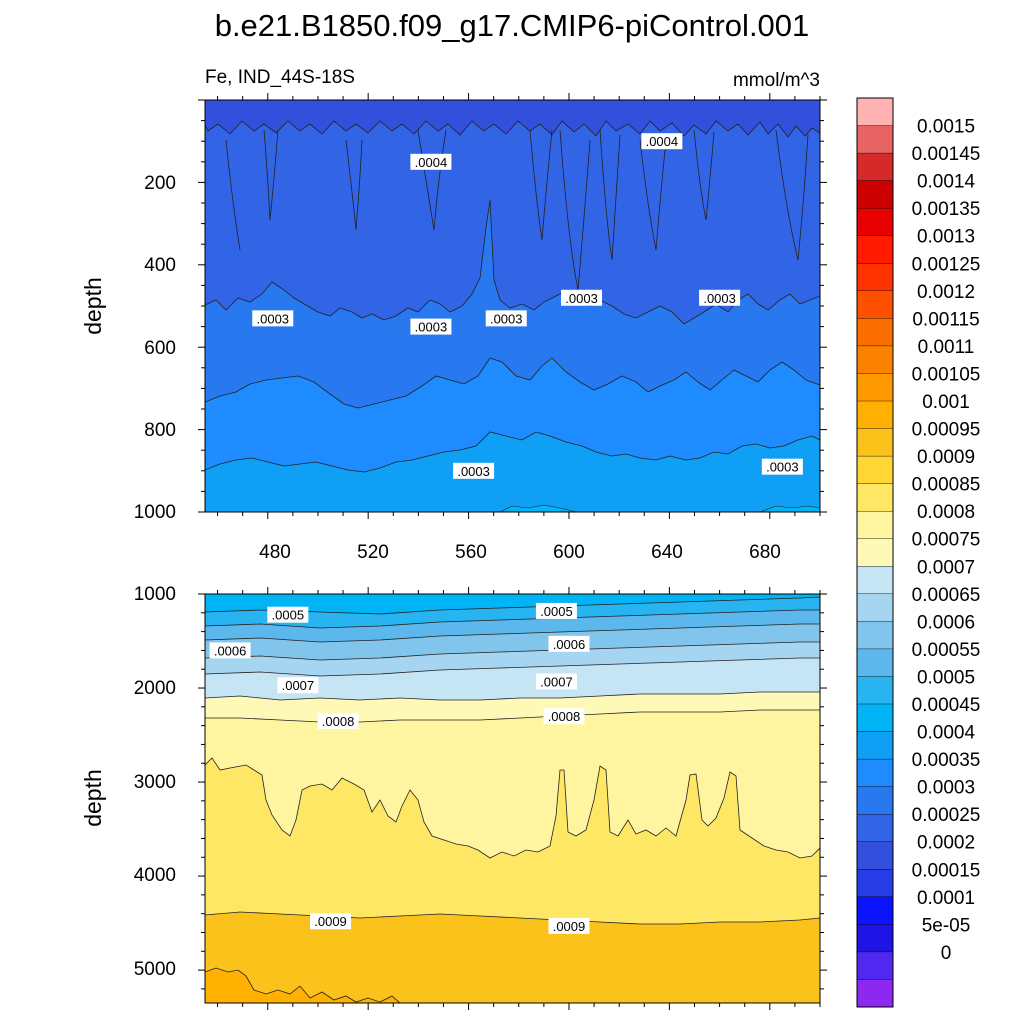 Image resolution: width=1024 pixels, height=1024 pixels. What do you see at coordinates (946, 650) in the screenshot?
I see `colorbar-label: 0.00055` at bounding box center [946, 650].